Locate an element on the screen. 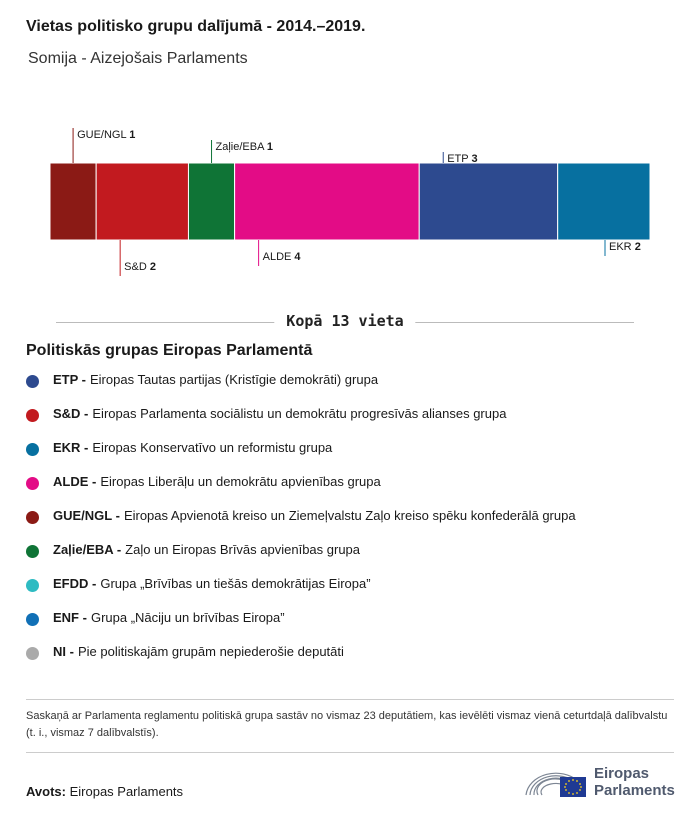 The image size is (700, 818). legend-abbr: ALDE - is located at coordinates (75, 481).